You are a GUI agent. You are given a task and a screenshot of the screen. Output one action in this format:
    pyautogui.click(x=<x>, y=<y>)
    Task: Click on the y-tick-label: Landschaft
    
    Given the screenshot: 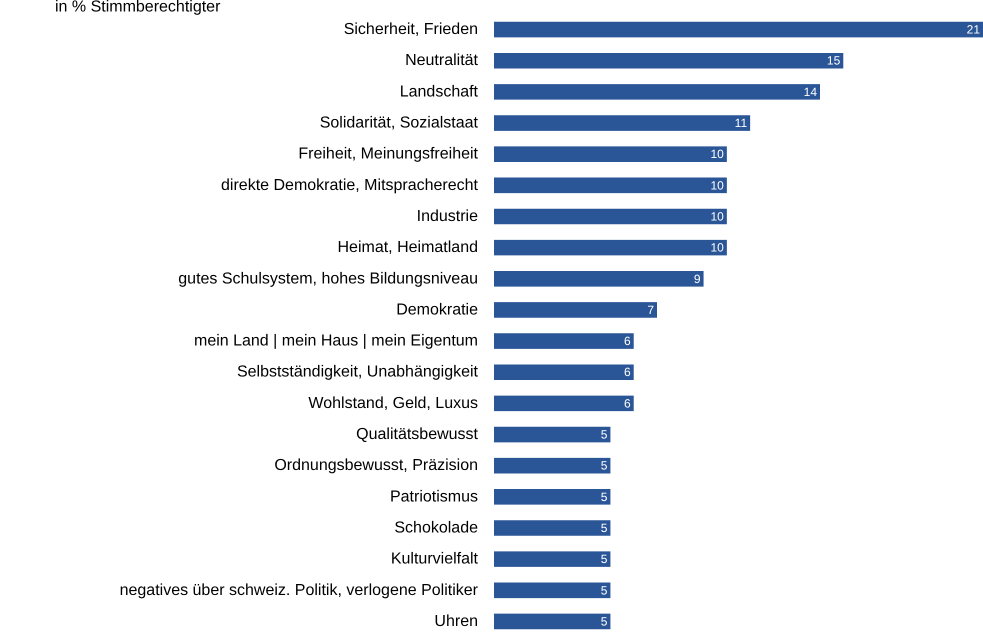 What is the action you would take?
    pyautogui.click(x=439, y=91)
    